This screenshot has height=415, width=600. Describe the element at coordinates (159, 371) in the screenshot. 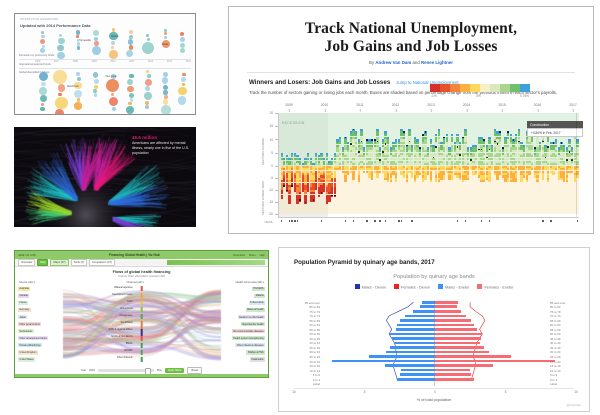

I see `play-label: Play` at that location.